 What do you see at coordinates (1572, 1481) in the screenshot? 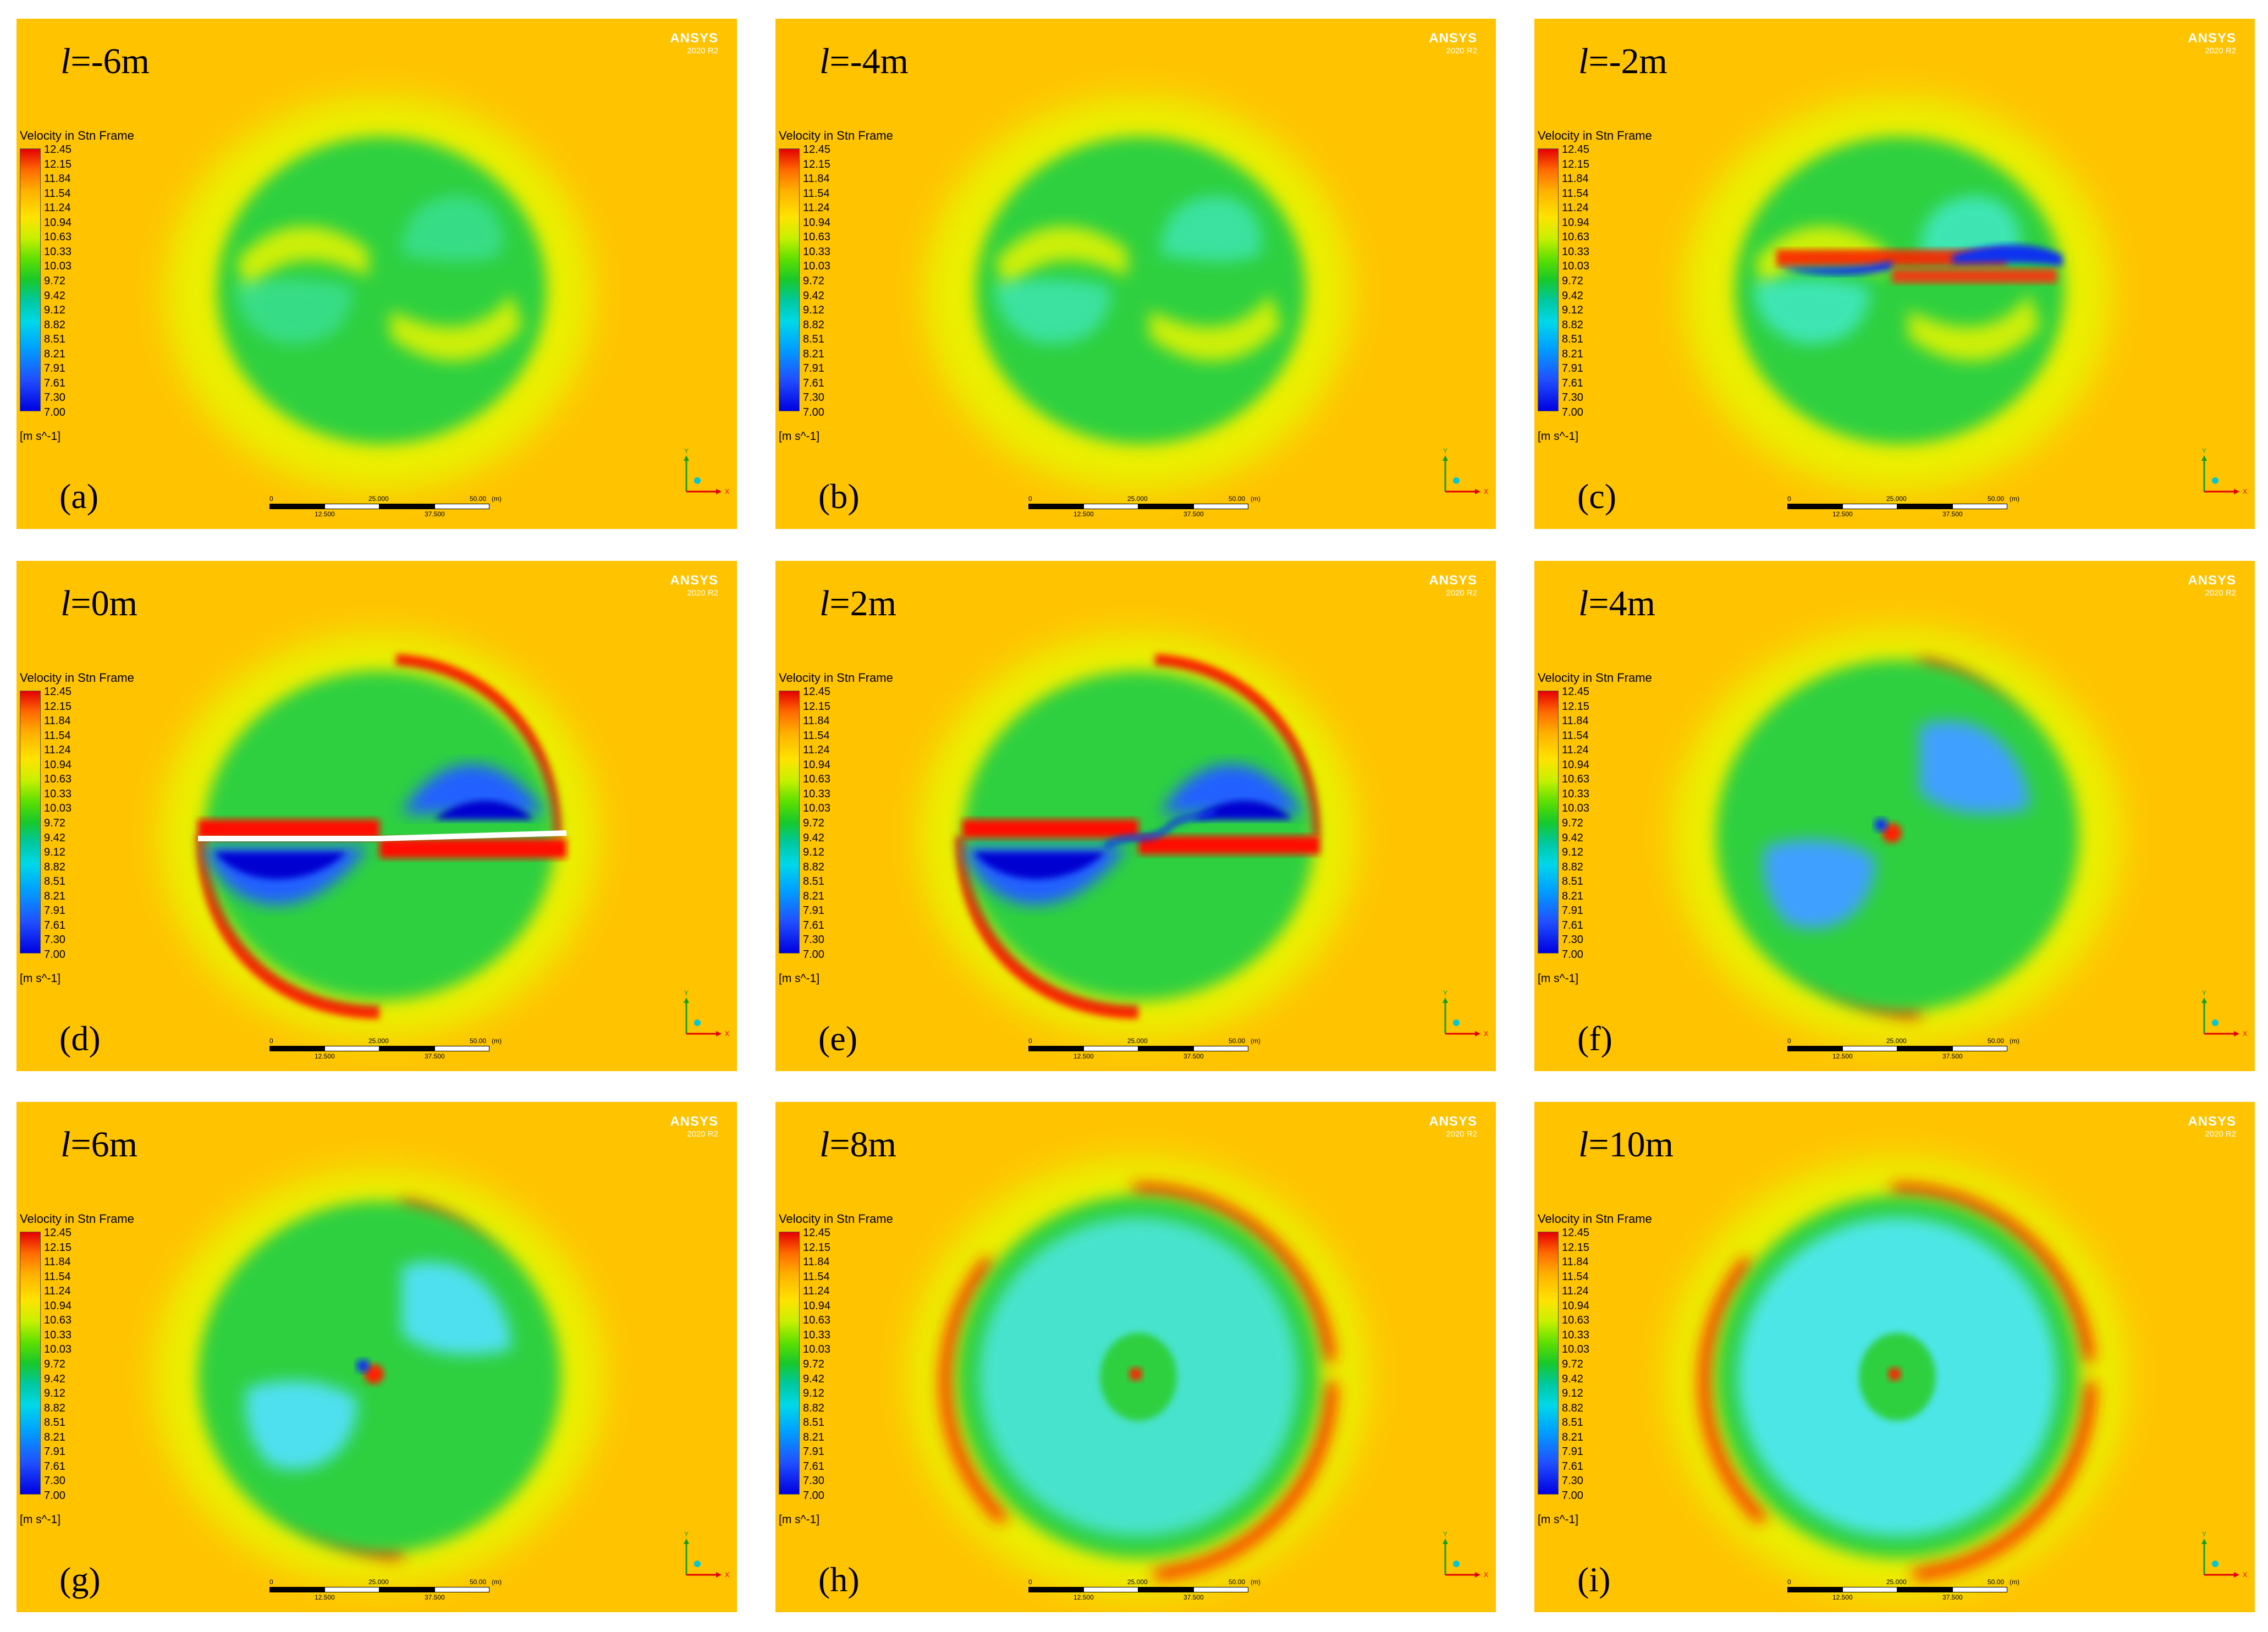
I see `legend-tick-label: 7.30` at bounding box center [1572, 1481].